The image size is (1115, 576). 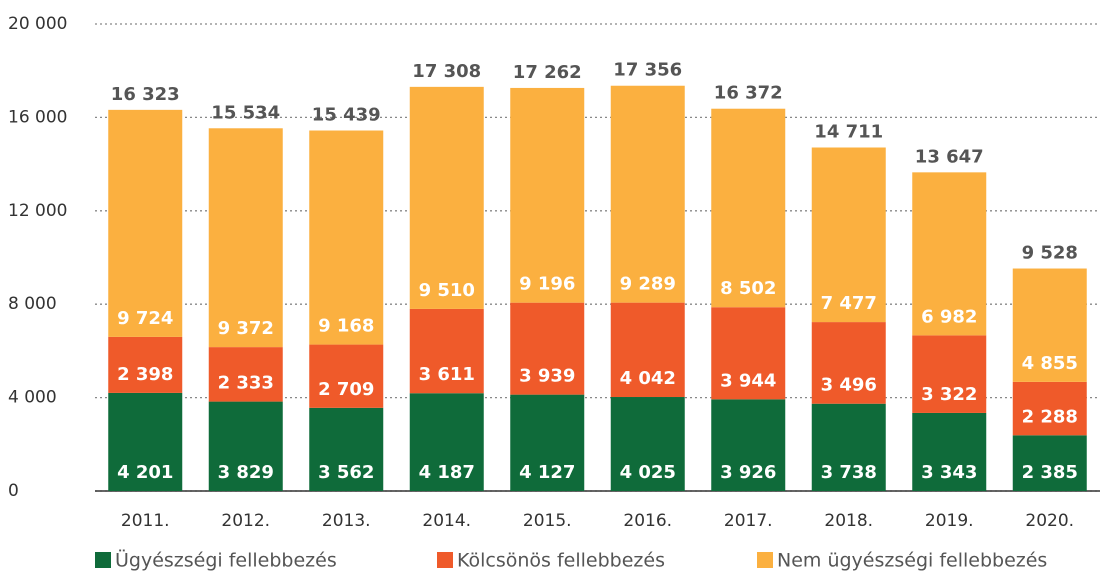 What do you see at coordinates (245, 521) in the screenshot?
I see `x-tick-label: 2012.` at bounding box center [245, 521].